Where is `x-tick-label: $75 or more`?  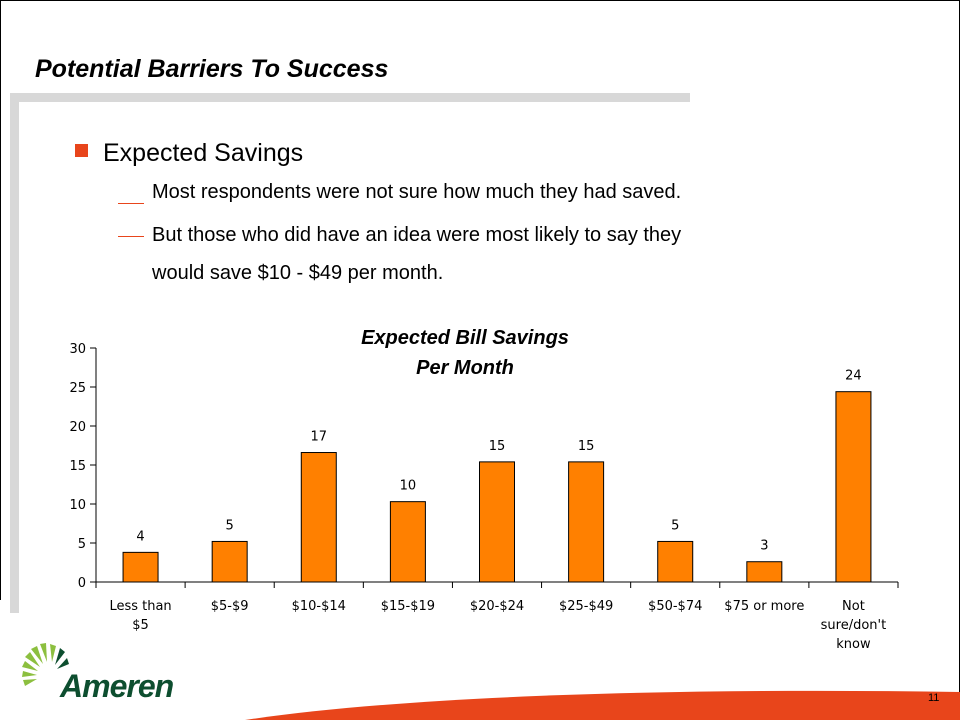
x-tick-label: $75 or more is located at coordinates (764, 606).